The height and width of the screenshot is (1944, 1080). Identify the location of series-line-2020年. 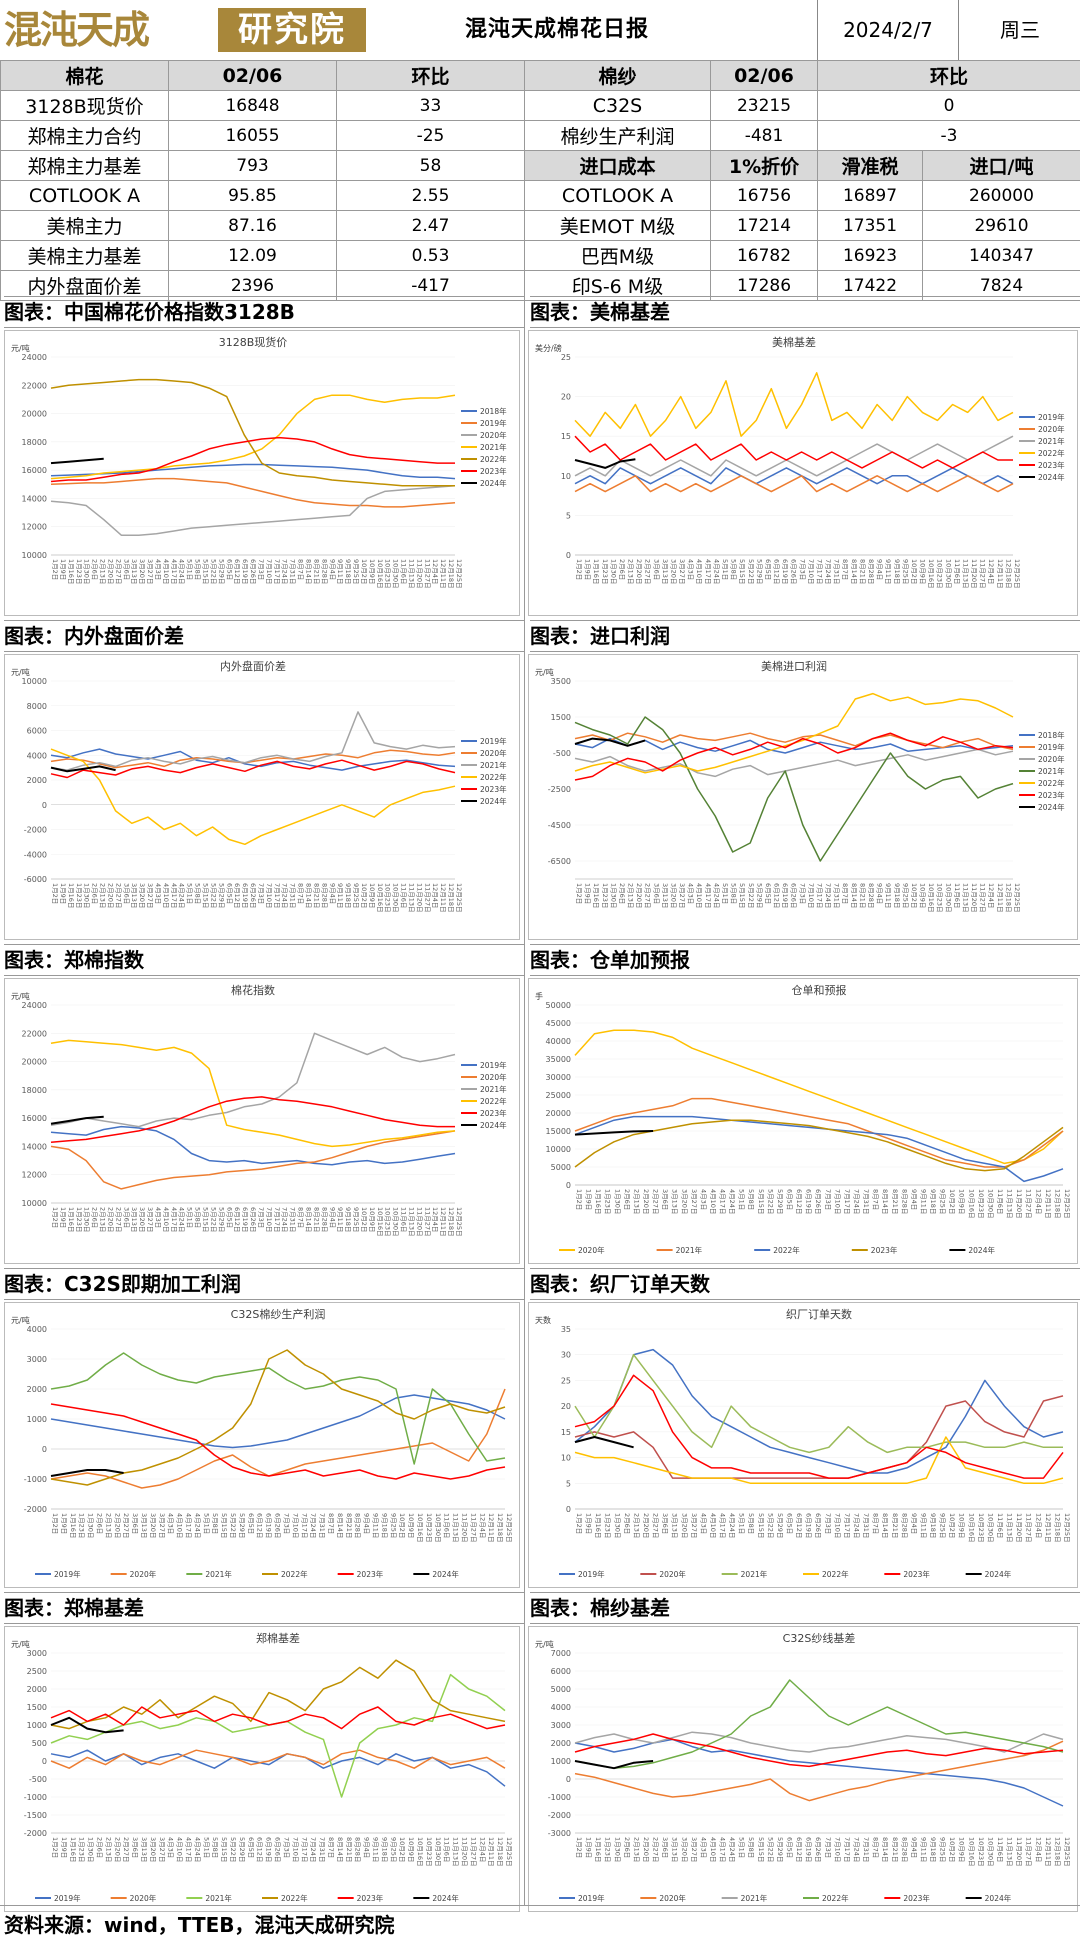
(819, 1437).